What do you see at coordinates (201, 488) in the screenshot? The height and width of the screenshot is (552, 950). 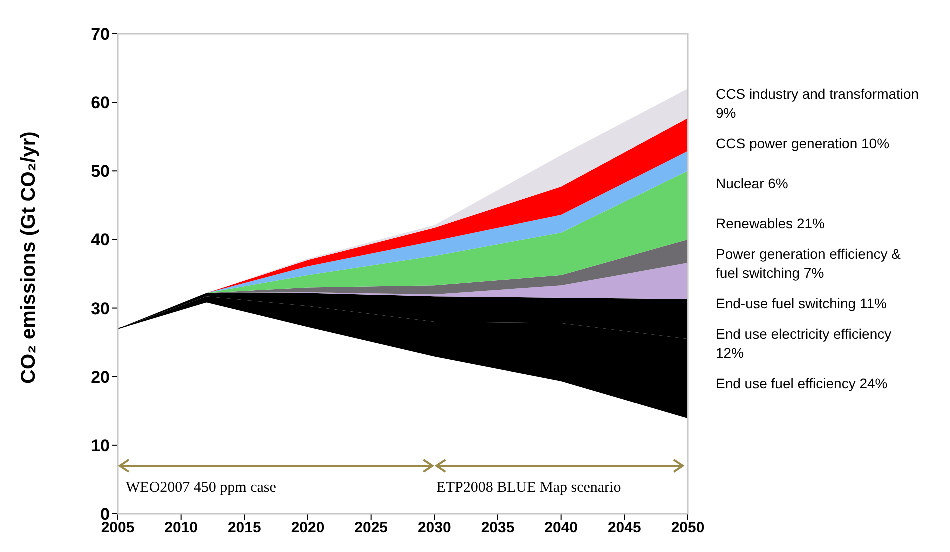 I see `annotation: WEO2007 450 ppm case` at bounding box center [201, 488].